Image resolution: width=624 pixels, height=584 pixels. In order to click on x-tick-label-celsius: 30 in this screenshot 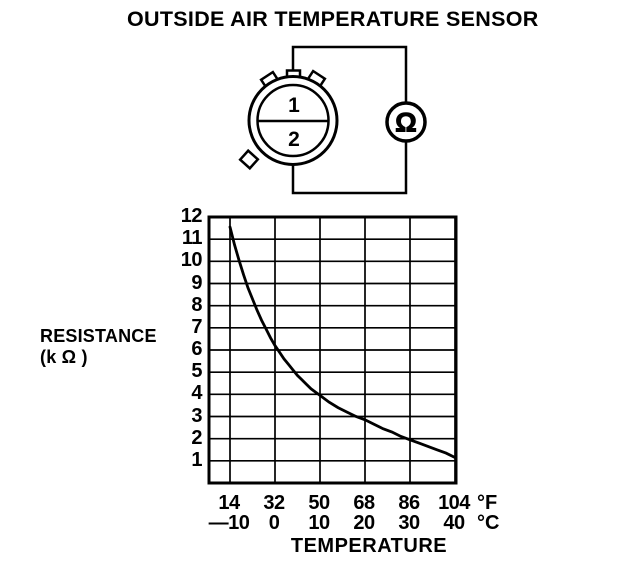, I will do `click(409, 523)`.